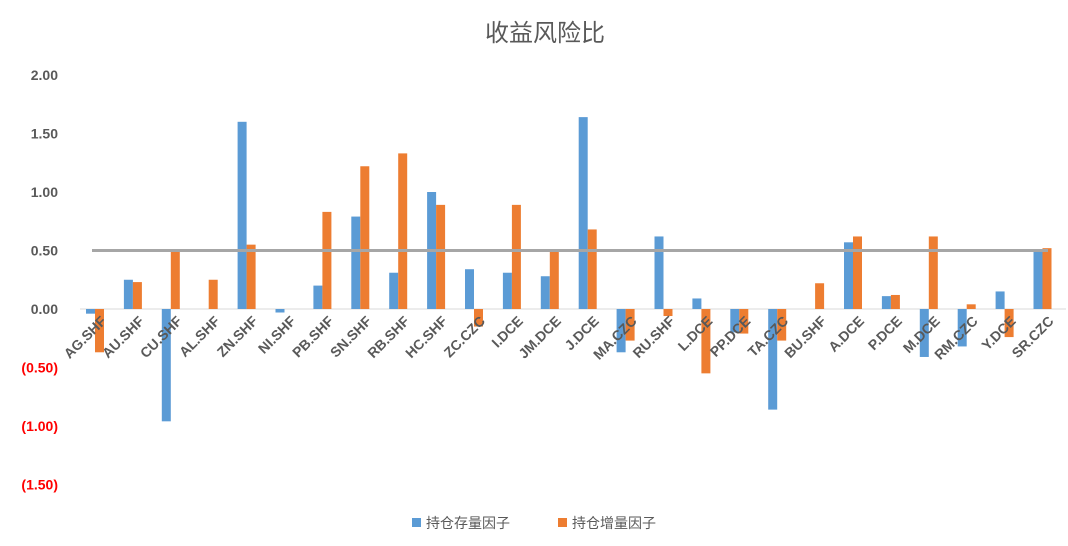 Image resolution: width=1068 pixels, height=546 pixels. Describe the element at coordinates (39, 485) in the screenshot. I see `y-tick-label: (1.50)` at that location.